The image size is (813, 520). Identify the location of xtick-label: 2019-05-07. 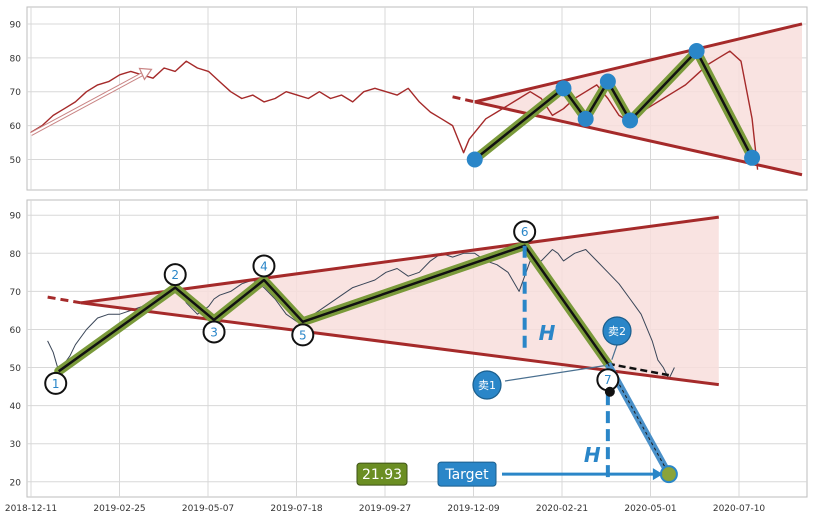
(208, 509).